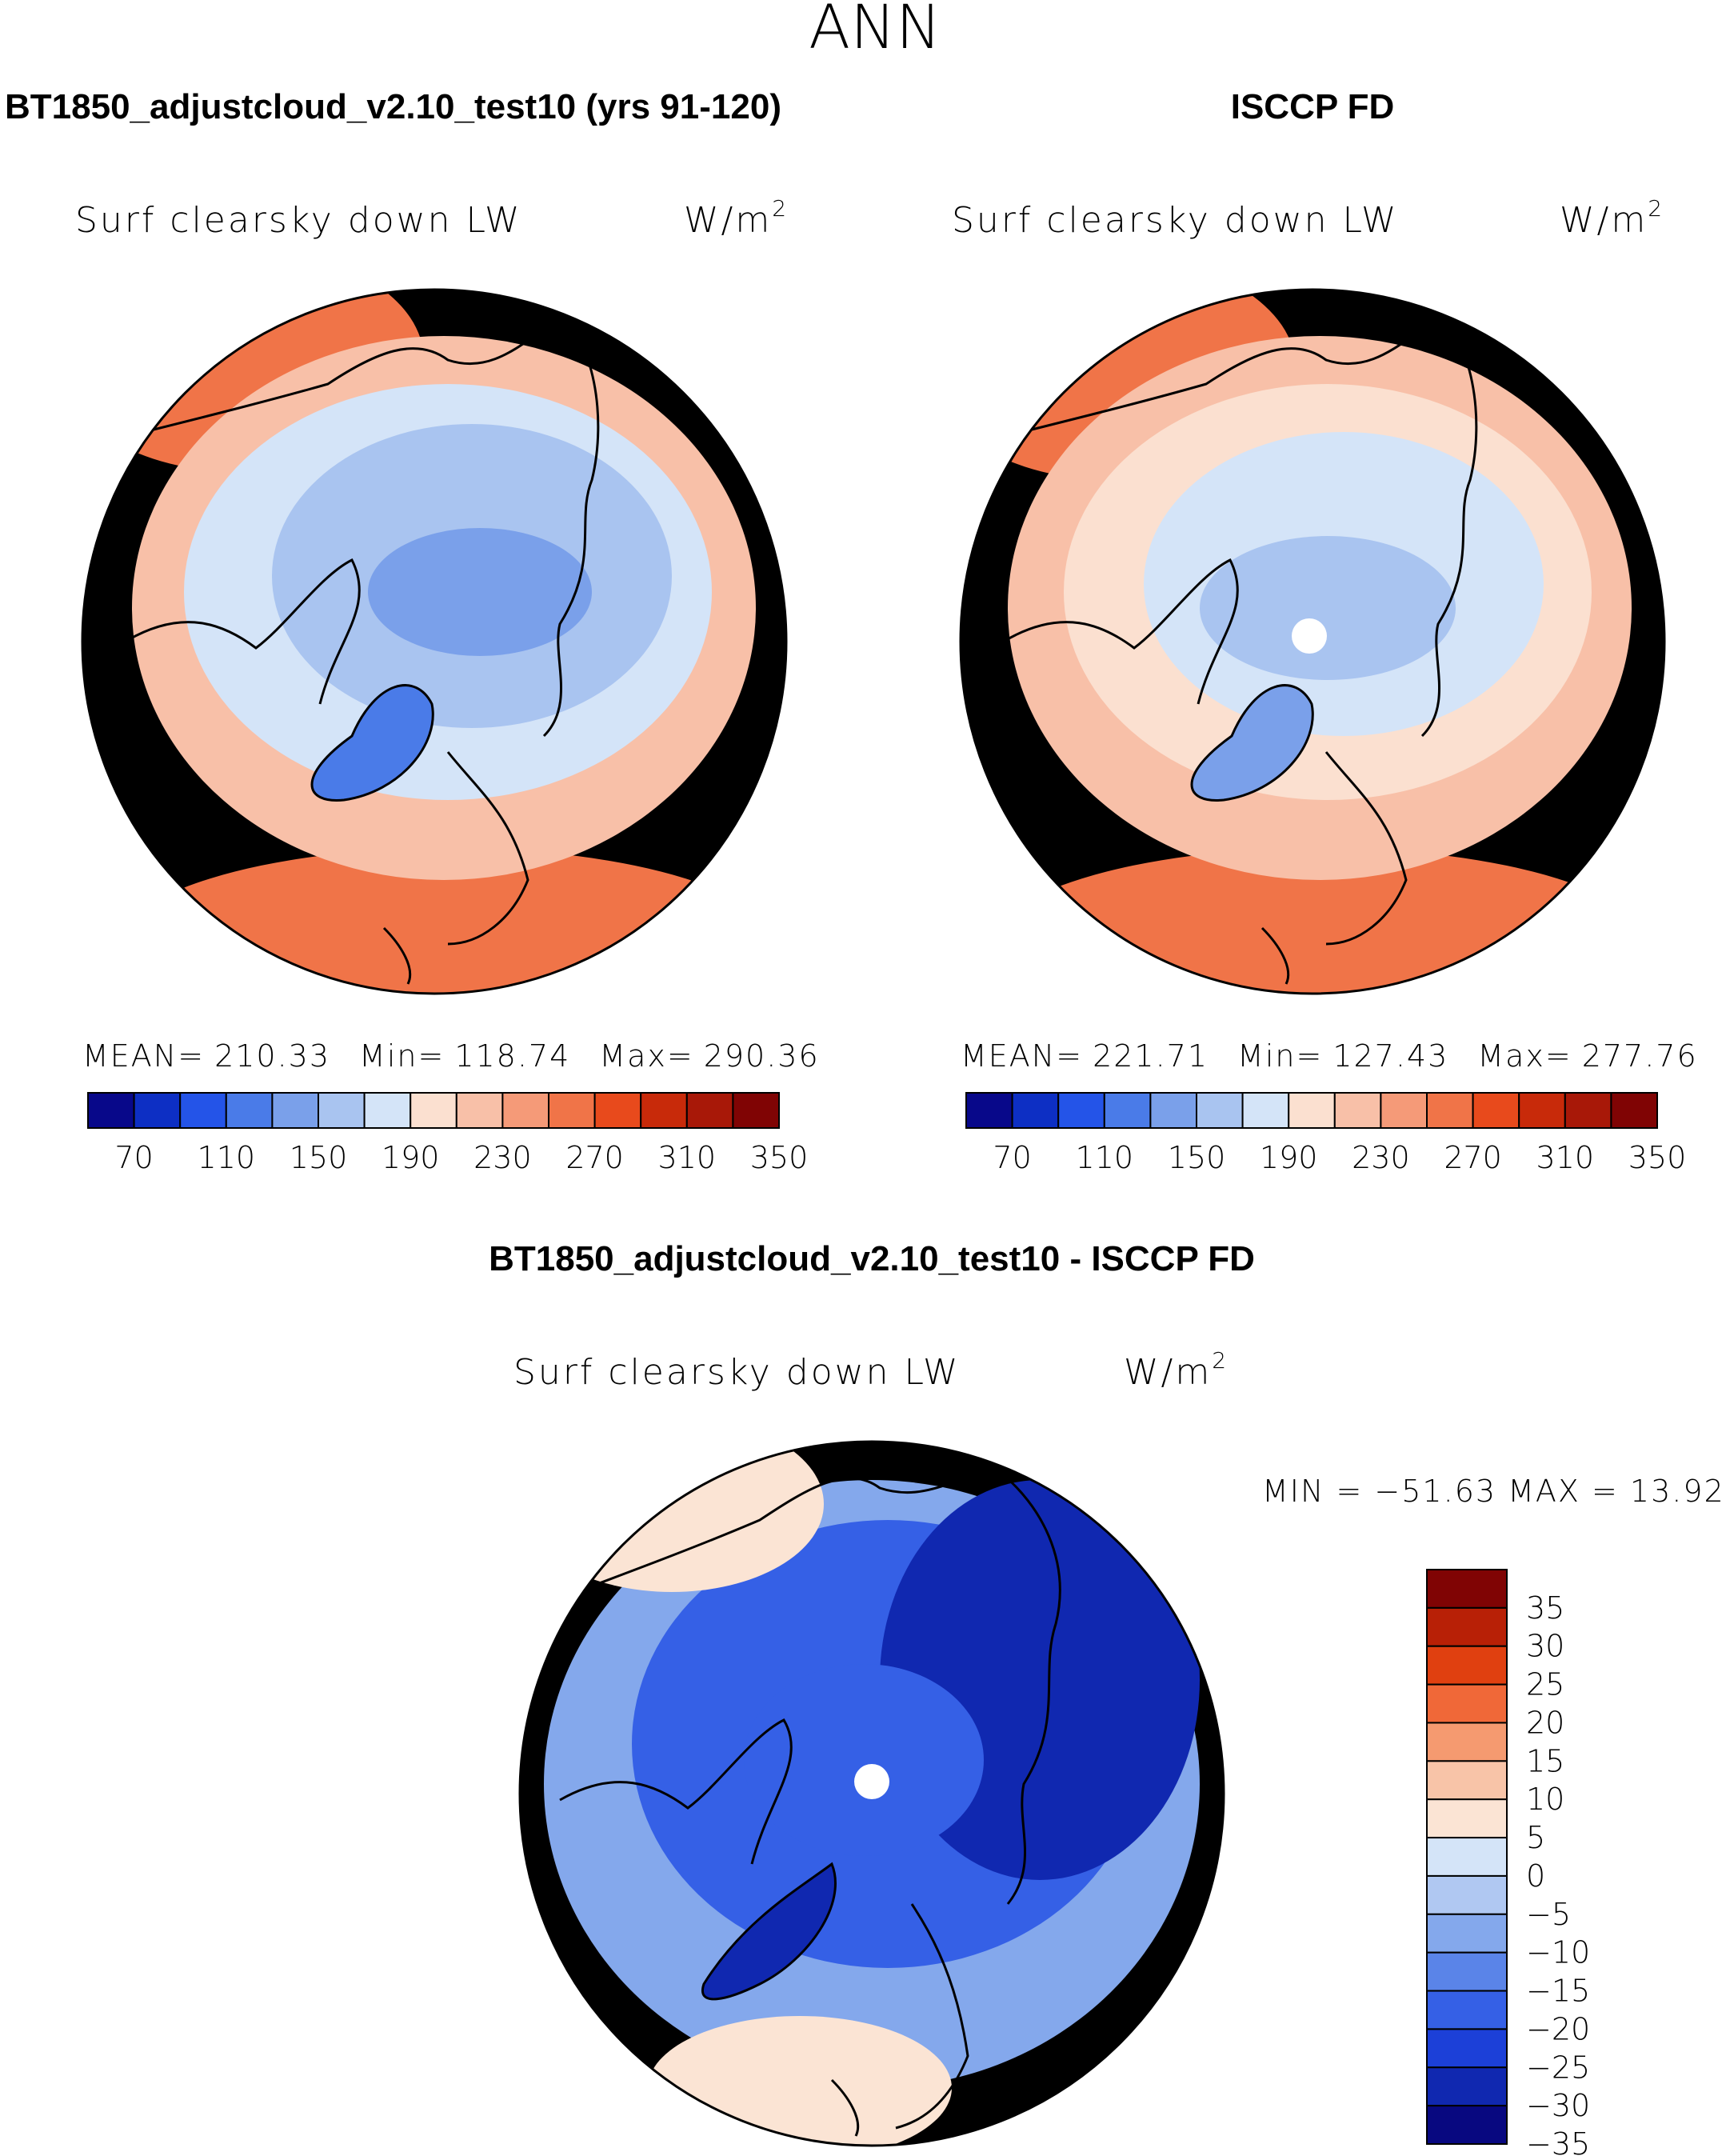 Image resolution: width=1734 pixels, height=2156 pixels. What do you see at coordinates (451, 1056) in the screenshot?
I see `stats-line: MEAN= 210.33 Min= 118.74 Max= 290.36` at bounding box center [451, 1056].